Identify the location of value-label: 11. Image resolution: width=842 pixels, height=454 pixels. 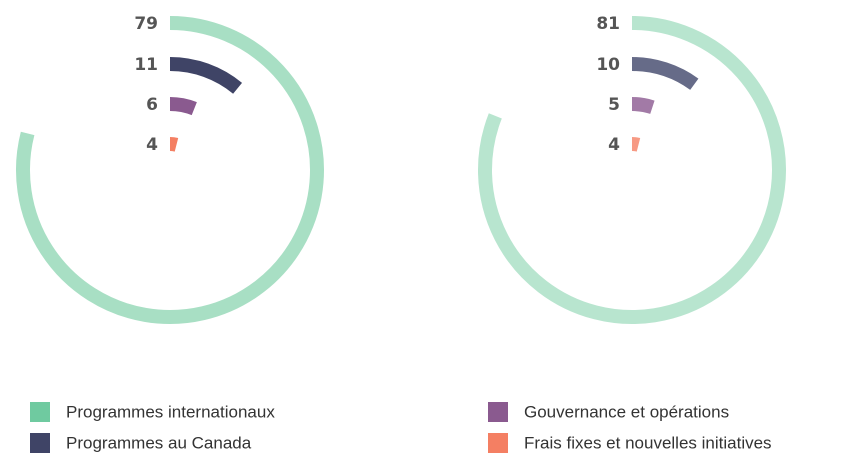
(146, 65).